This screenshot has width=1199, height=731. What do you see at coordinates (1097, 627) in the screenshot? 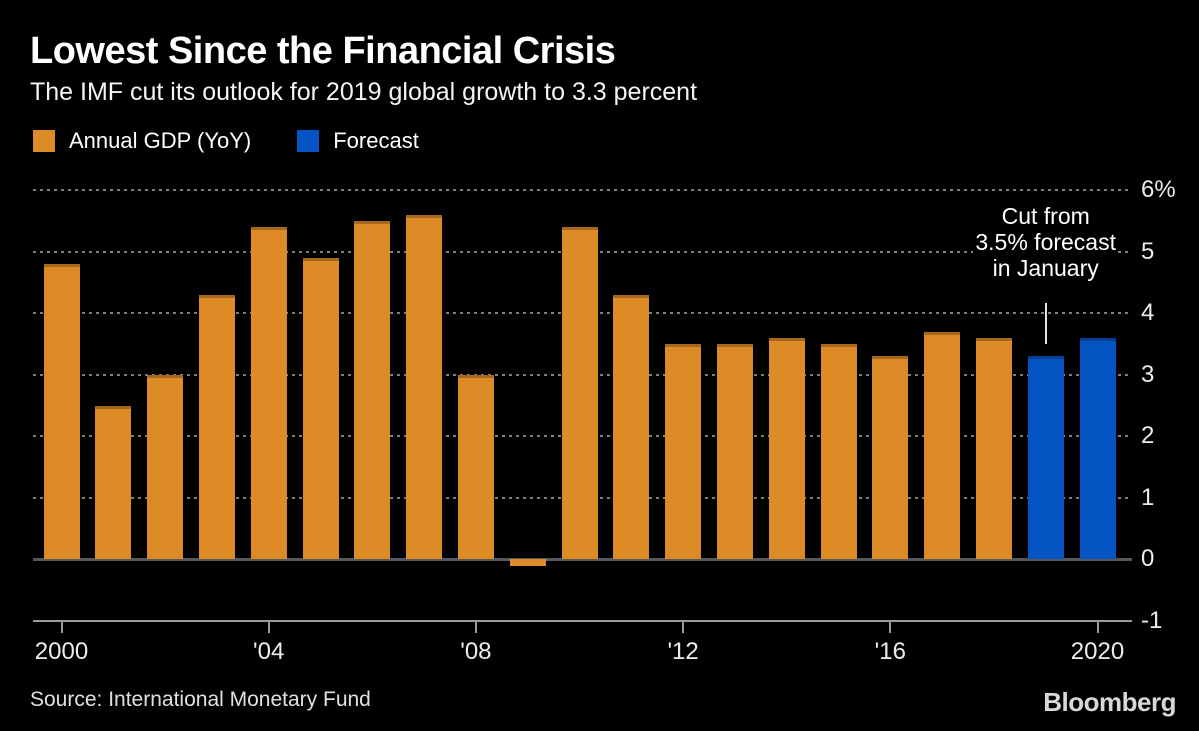
I see `x-tick-2020` at bounding box center [1097, 627].